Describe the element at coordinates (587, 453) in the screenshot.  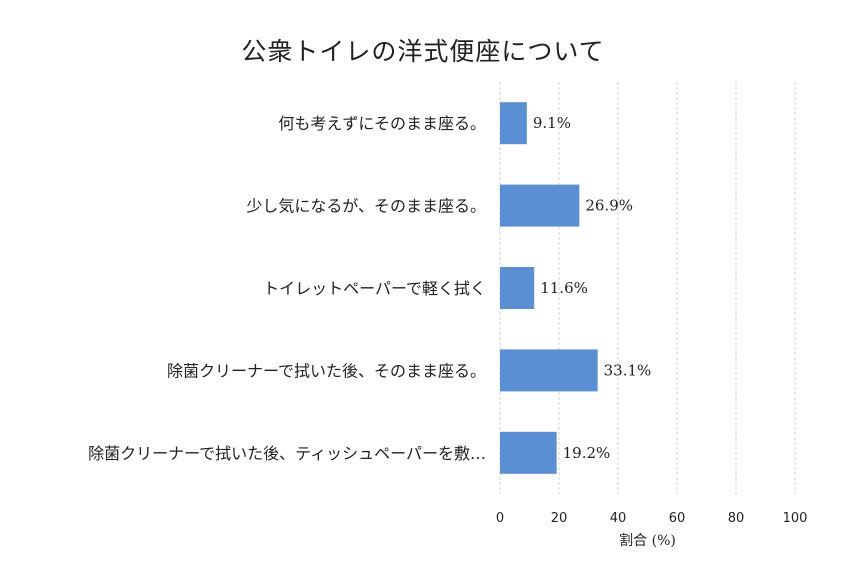
I see `value-label: 19.2%` at that location.